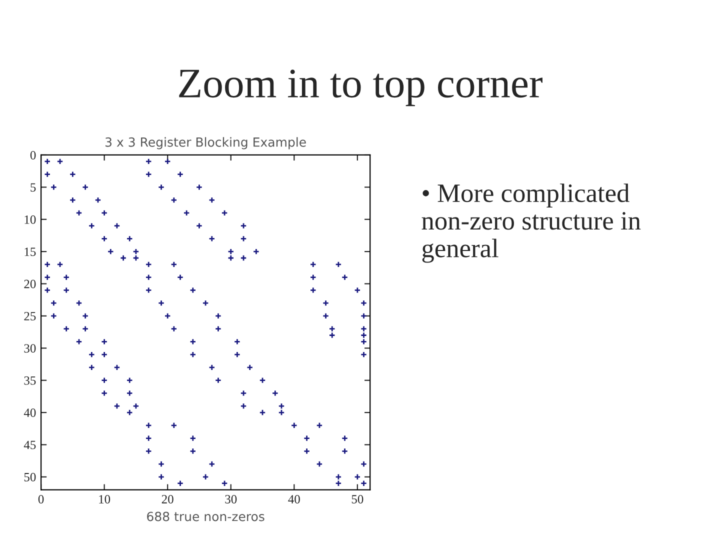 The height and width of the screenshot is (540, 720). Describe the element at coordinates (30, 412) in the screenshot. I see `y-tick-label: 40` at that location.